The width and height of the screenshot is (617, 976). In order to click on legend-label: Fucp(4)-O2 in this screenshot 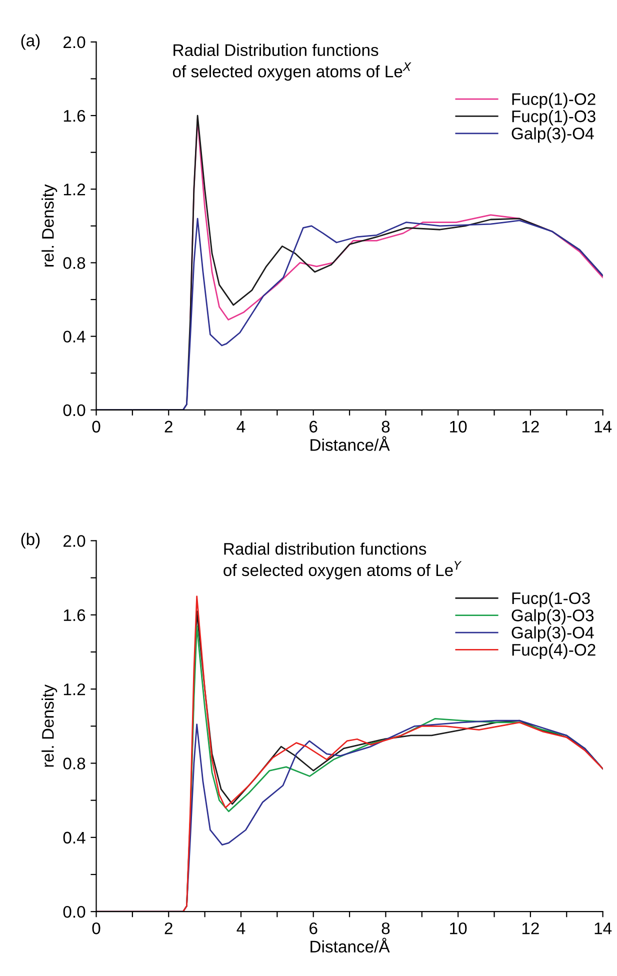, I will do `click(554, 651)`.